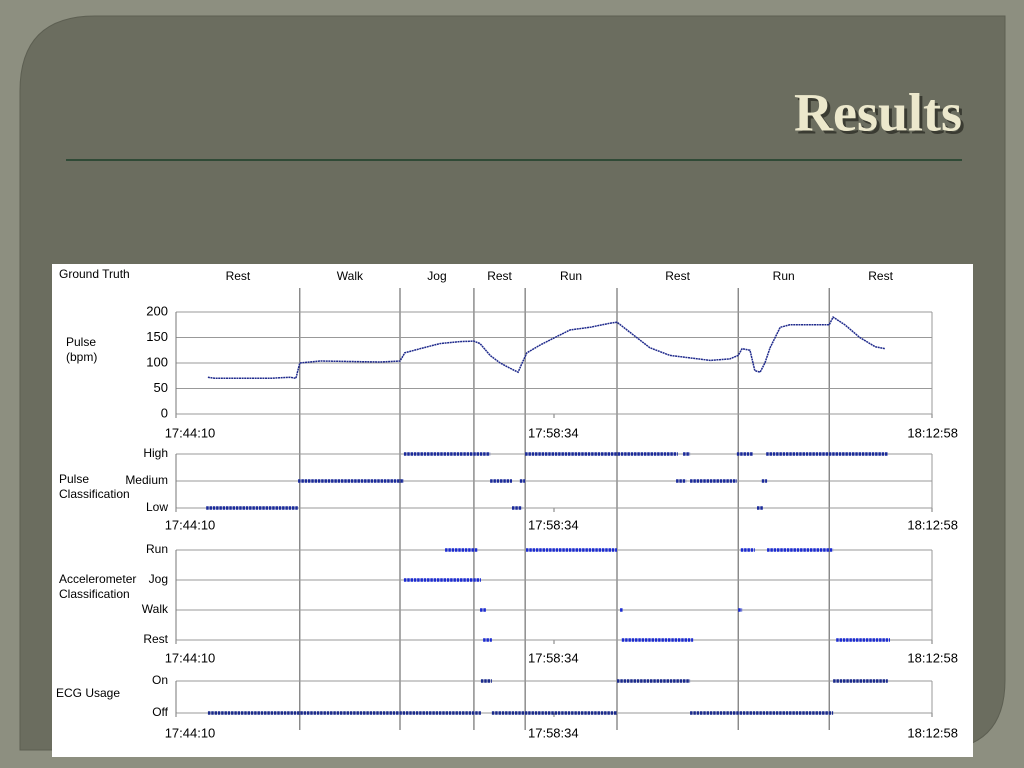 This screenshot has width=1024, height=768. I want to click on y-tick-label: 50, so click(161, 387).